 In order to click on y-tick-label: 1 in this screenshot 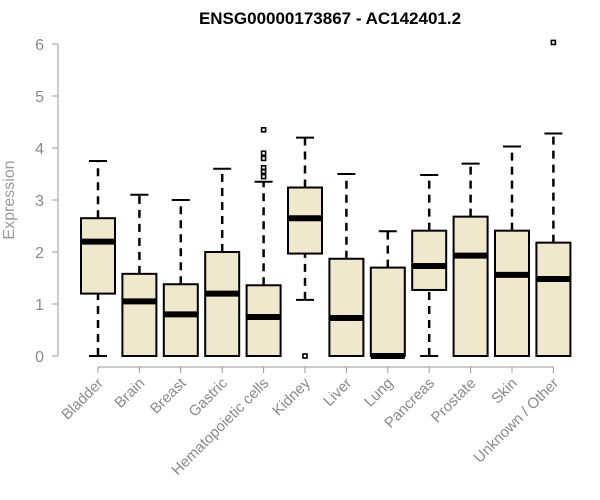, I will do `click(39, 305)`.